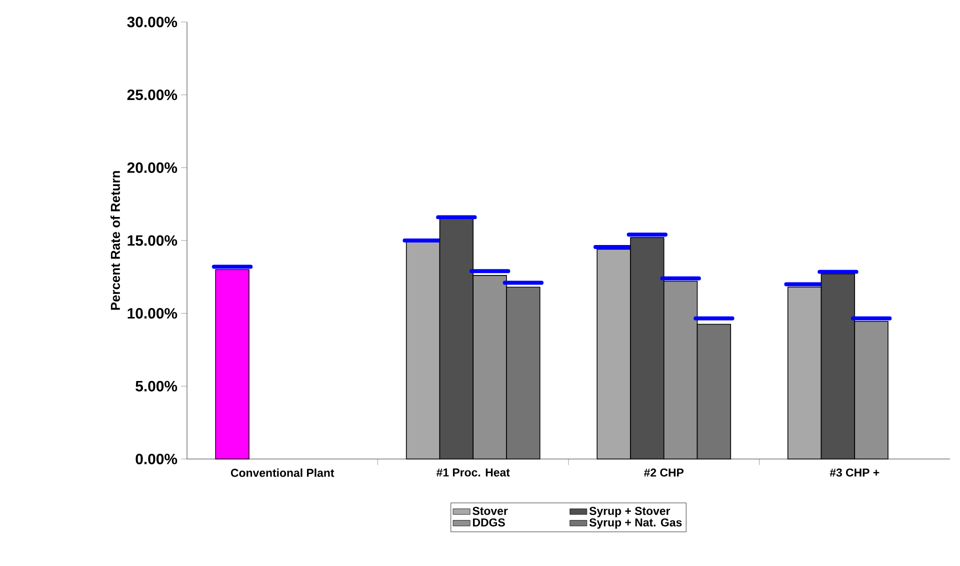 This screenshot has width=960, height=566. What do you see at coordinates (152, 22) in the screenshot?
I see `y-tick-label: 30.00%` at bounding box center [152, 22].